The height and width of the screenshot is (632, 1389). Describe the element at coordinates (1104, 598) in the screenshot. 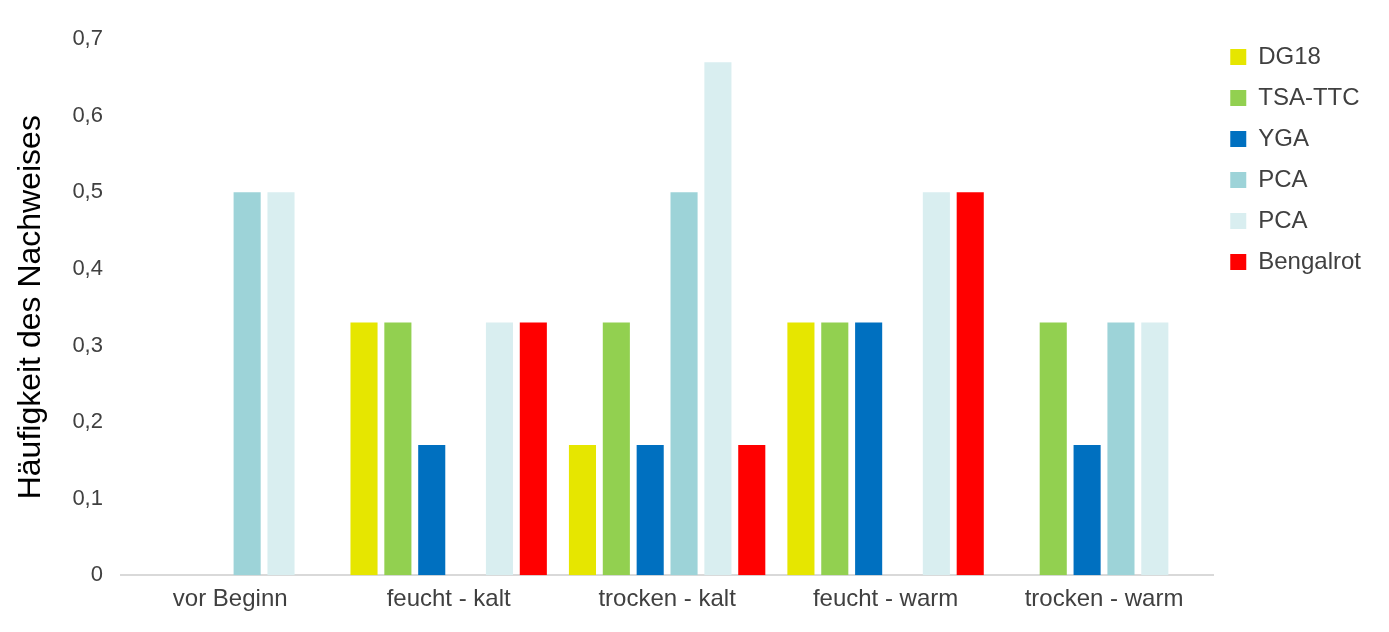

I see `x-tick-label: trocken - warm` at that location.